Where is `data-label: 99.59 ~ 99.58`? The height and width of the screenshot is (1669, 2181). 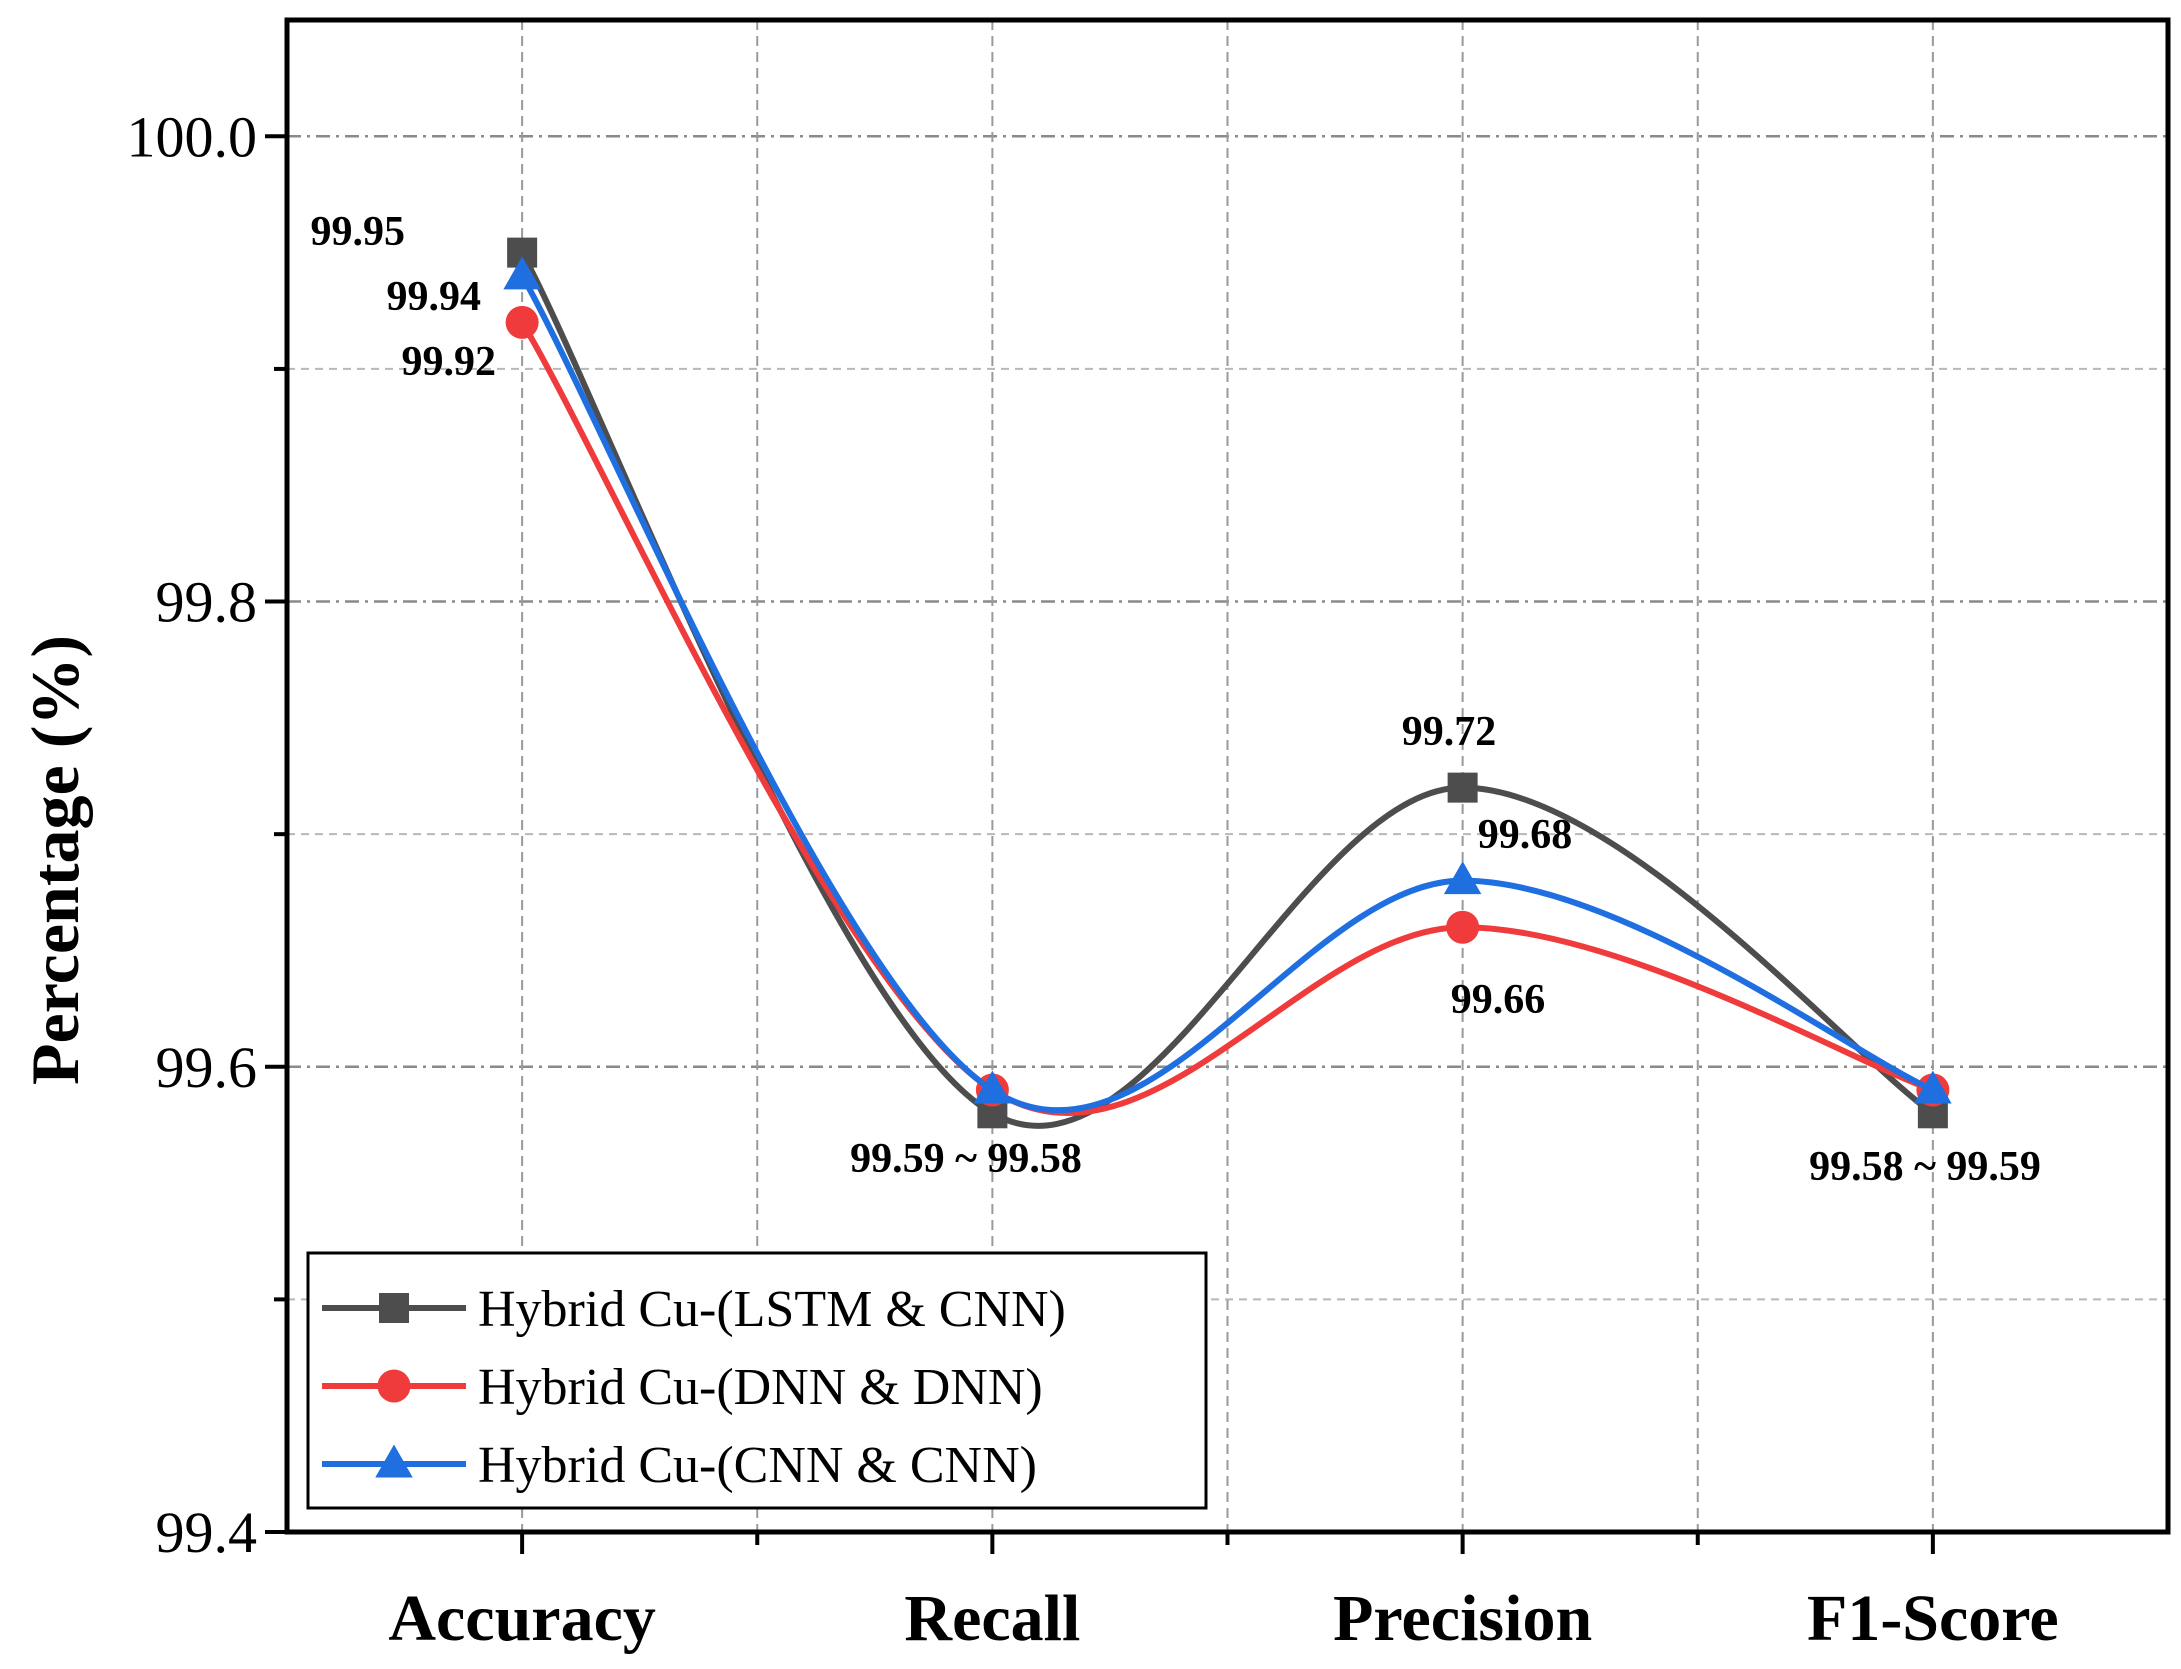 data-label: 99.59 ~ 99.58 is located at coordinates (966, 1159).